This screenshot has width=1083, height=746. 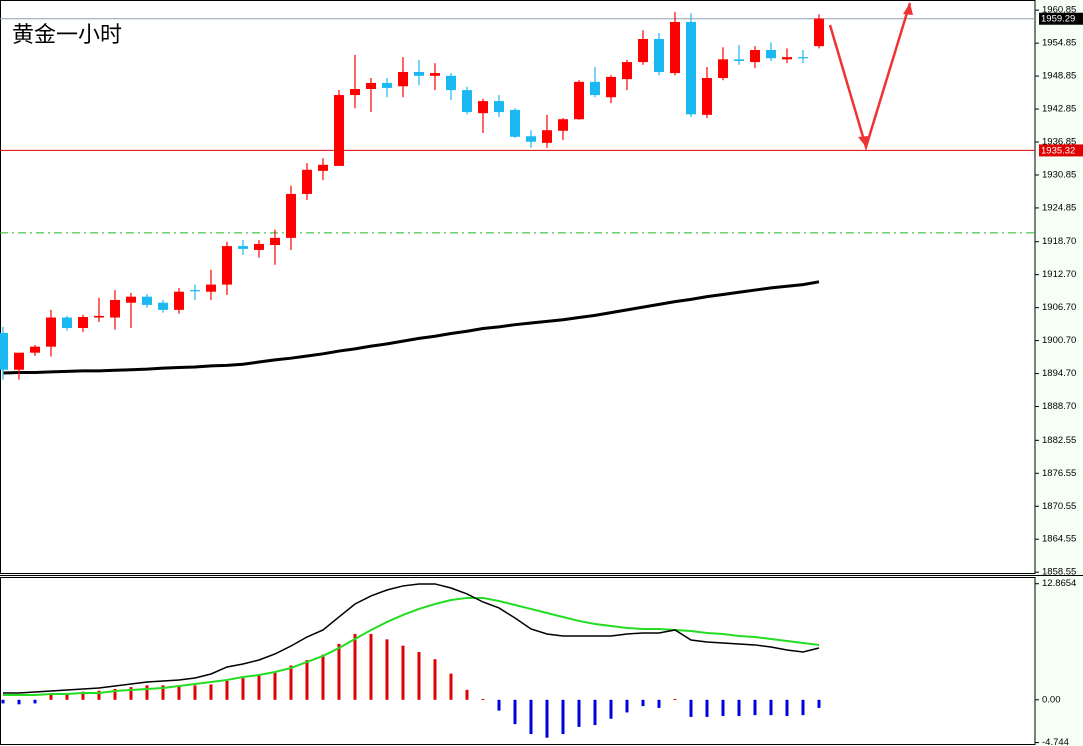 I want to click on y-tick-label: 1930.85, so click(x=1059, y=174).